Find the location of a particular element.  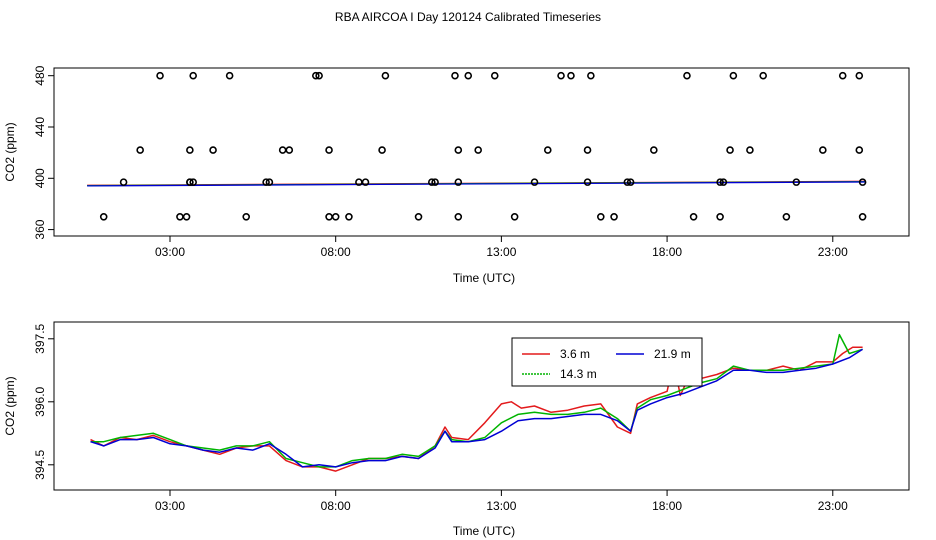

y-tick-label: 440 is located at coordinates (40, 127).